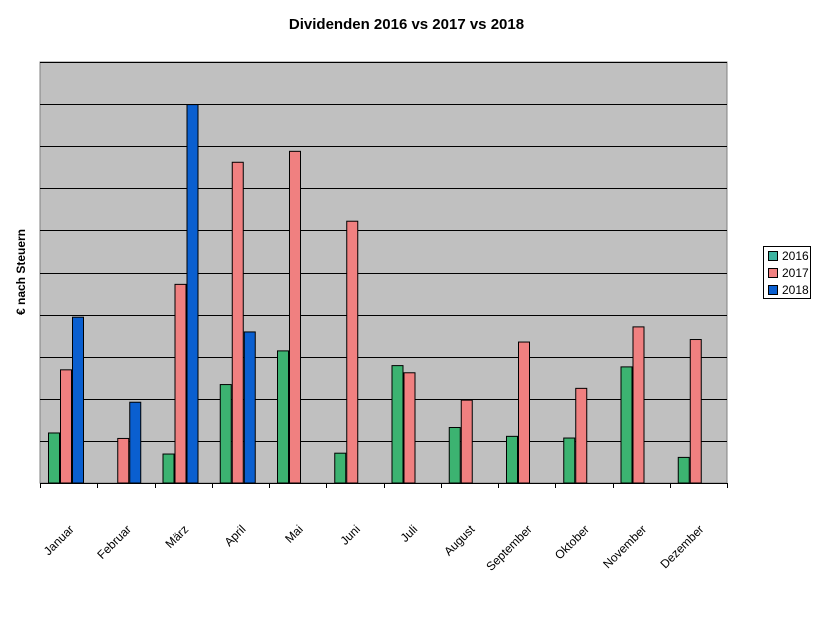 The image size is (813, 632). What do you see at coordinates (581, 435) in the screenshot?
I see `bar-2017-oktober` at bounding box center [581, 435].